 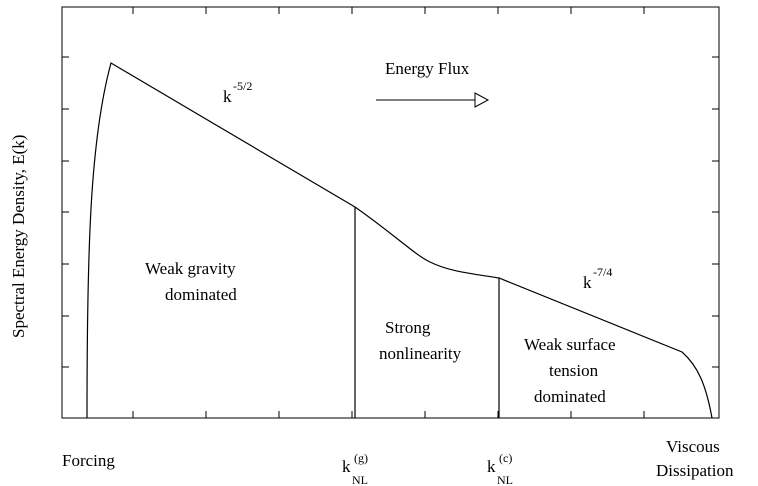 I want to click on svg-text: -5/2, so click(x=242, y=86).